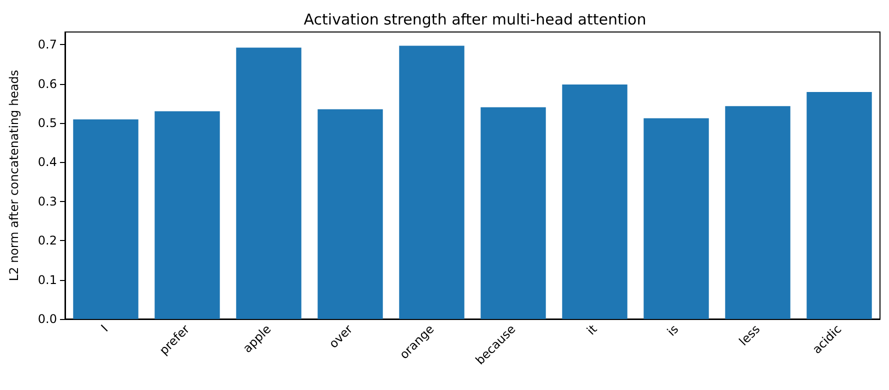 Image resolution: width=889 pixels, height=390 pixels. I want to click on y-tick-label: 0.4, so click(47, 162).